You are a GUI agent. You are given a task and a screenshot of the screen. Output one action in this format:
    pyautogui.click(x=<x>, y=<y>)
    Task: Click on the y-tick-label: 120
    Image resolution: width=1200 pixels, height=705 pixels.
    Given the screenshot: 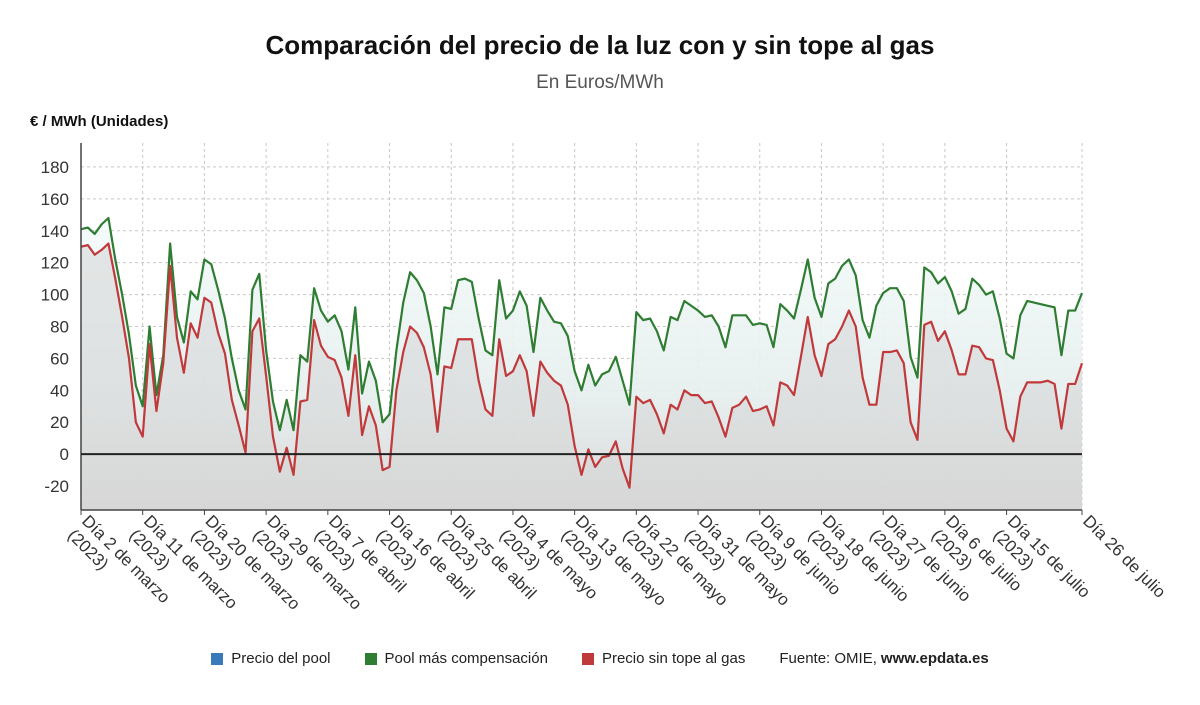 What is the action you would take?
    pyautogui.click(x=55, y=263)
    